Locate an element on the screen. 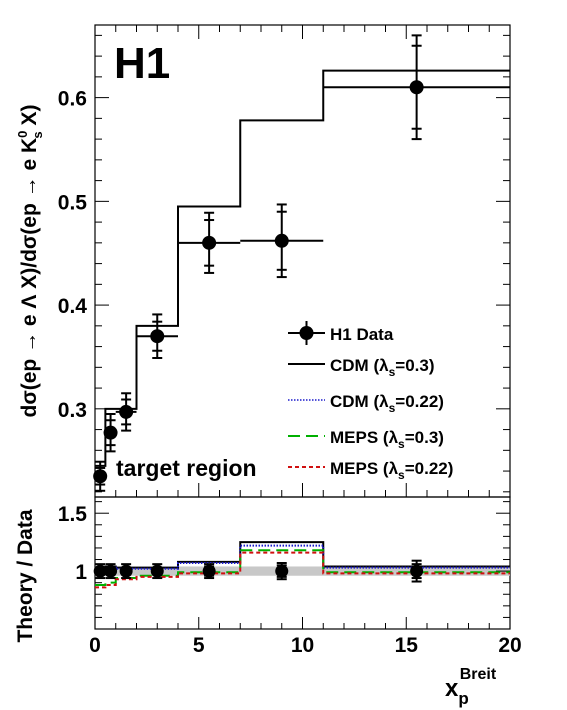 This screenshot has height=710, width=567. experiment-label: H1 is located at coordinates (142, 63).